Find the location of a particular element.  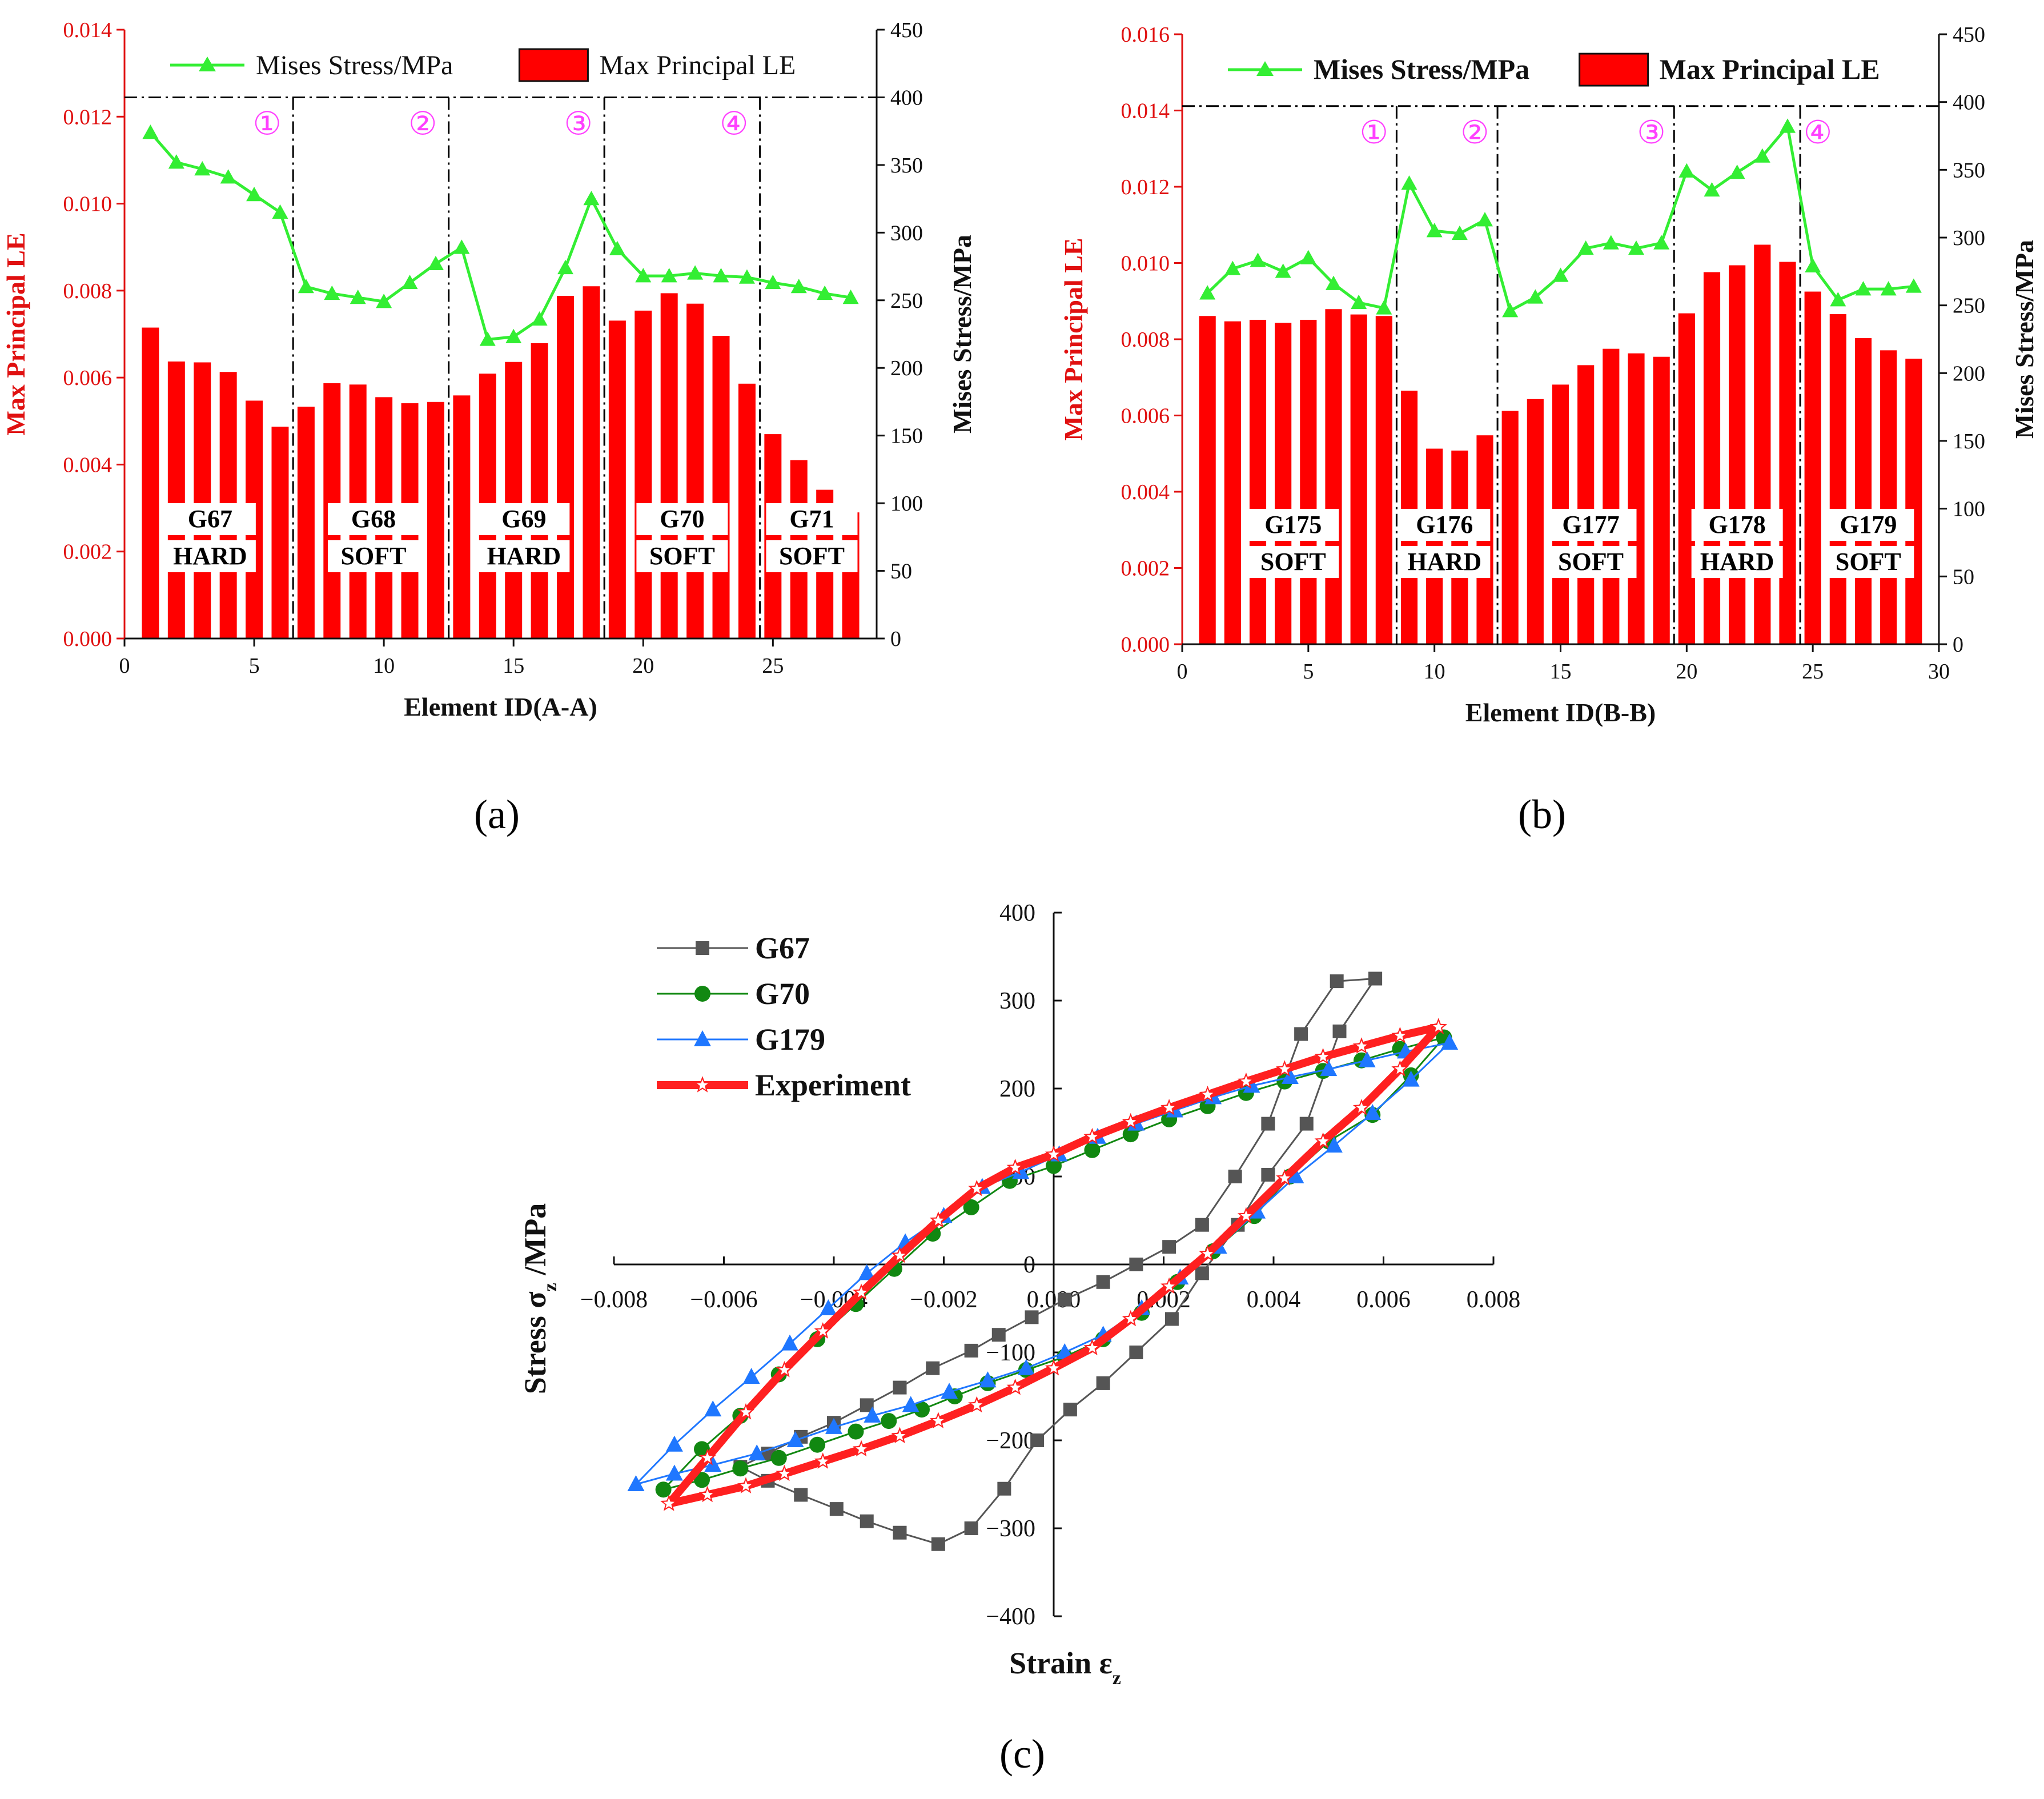

series-line is located at coordinates (1043, 1263).